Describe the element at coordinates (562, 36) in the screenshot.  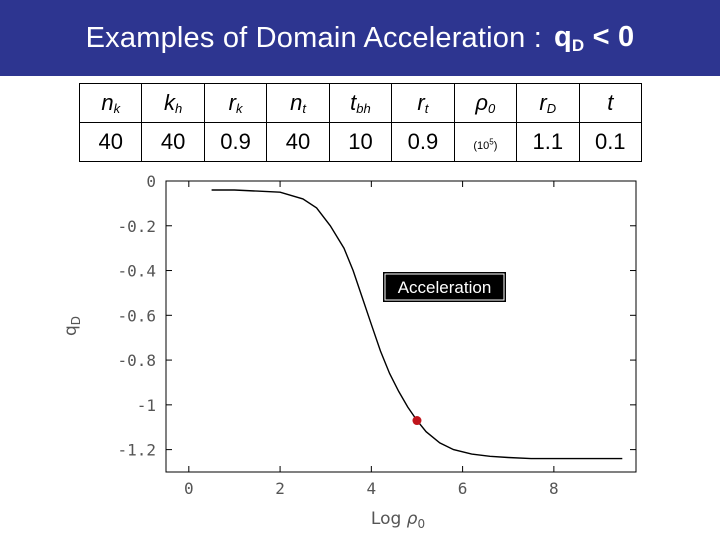
I see `title-symbol-q: q` at that location.